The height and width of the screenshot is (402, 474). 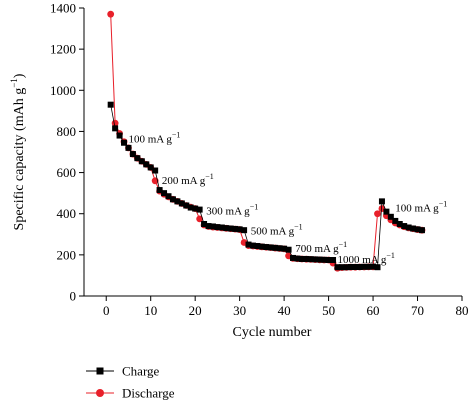 What do you see at coordinates (232, 210) in the screenshot?
I see `rate-annotation: 300 mA g−1` at bounding box center [232, 210].